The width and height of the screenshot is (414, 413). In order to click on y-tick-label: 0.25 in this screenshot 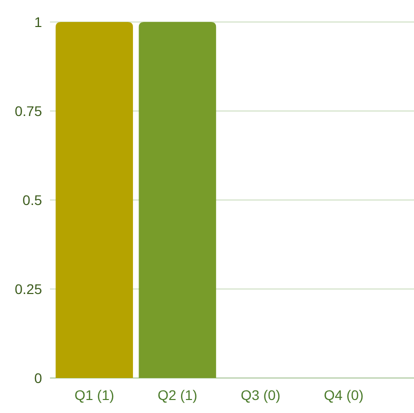, I will do `click(28, 288)`.